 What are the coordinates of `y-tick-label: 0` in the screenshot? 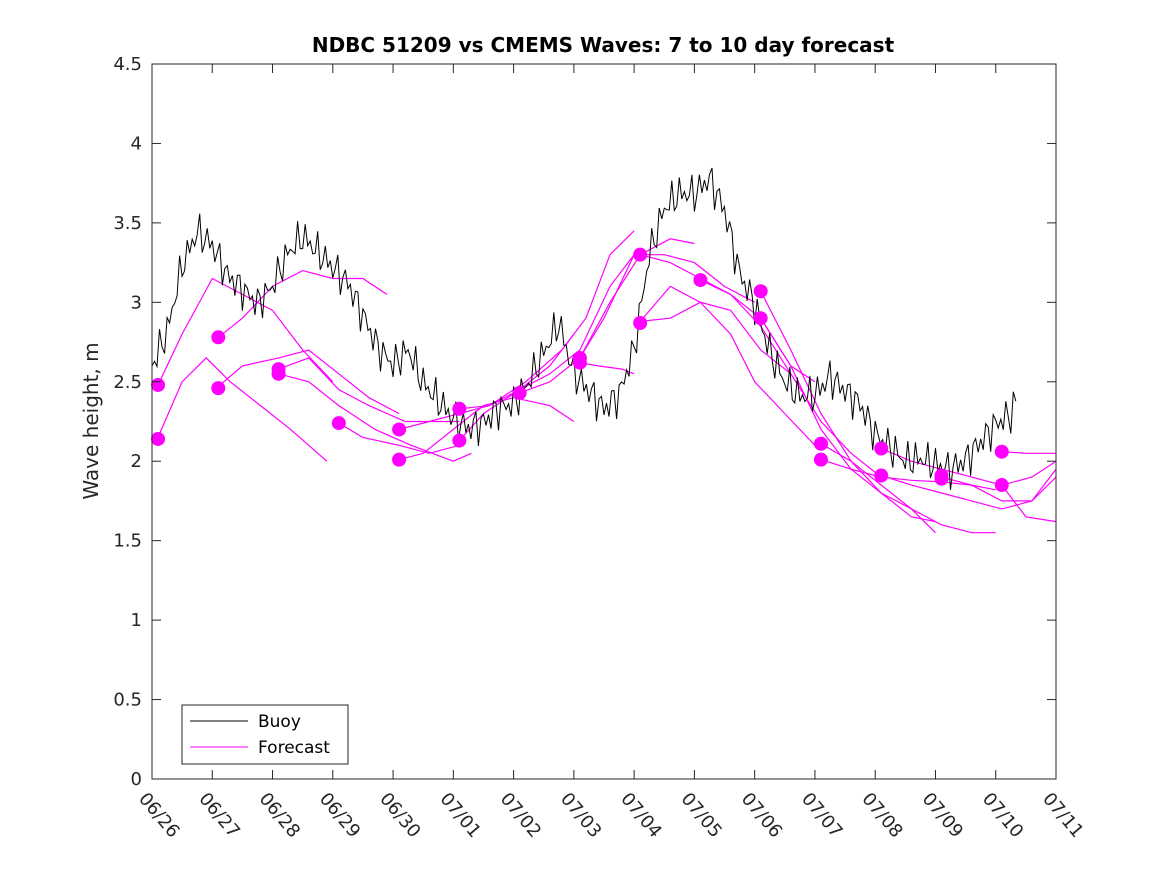 It's located at (136, 779).